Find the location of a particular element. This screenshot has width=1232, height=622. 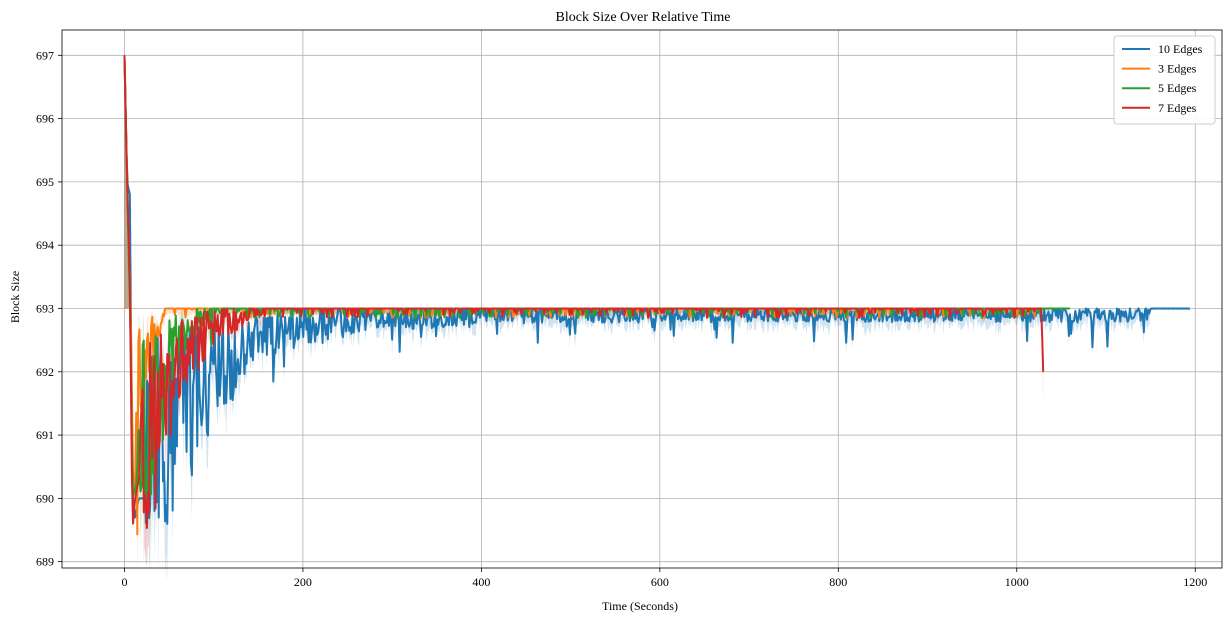

x-tick-label: 800 is located at coordinates (838, 582).